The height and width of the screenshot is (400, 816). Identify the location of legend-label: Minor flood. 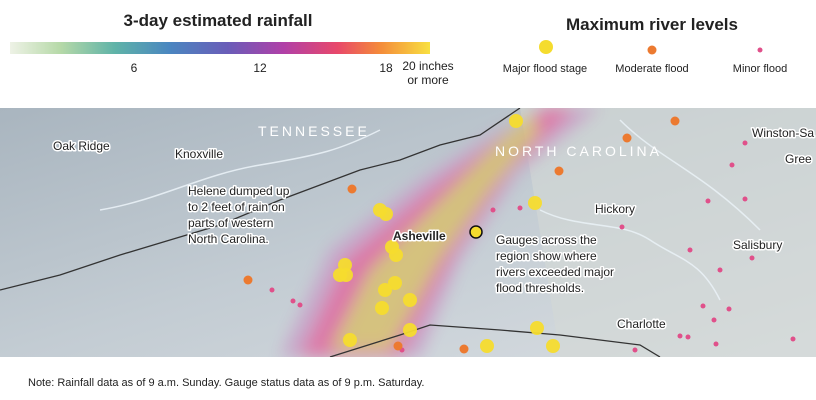
(760, 69).